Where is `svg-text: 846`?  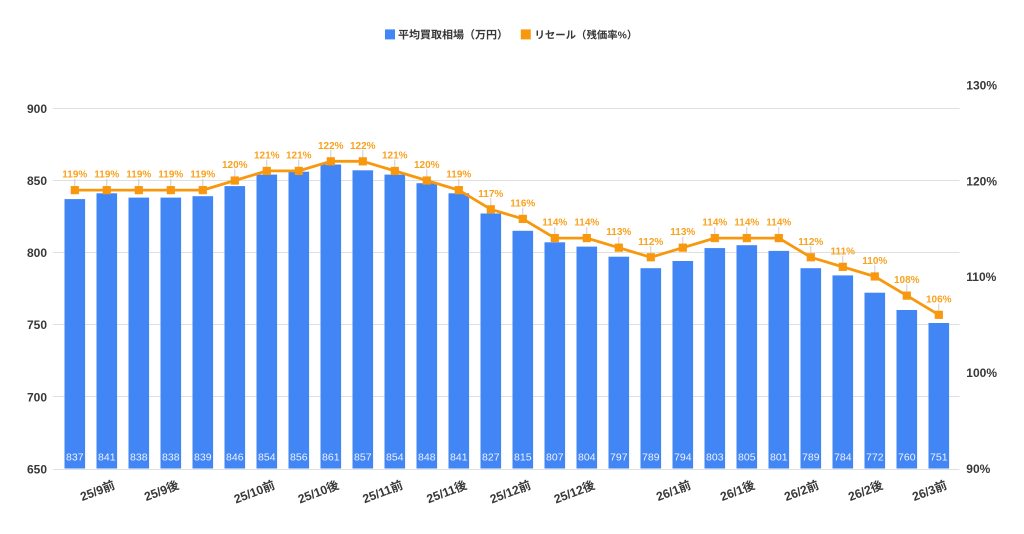 svg-text: 846 is located at coordinates (235, 458).